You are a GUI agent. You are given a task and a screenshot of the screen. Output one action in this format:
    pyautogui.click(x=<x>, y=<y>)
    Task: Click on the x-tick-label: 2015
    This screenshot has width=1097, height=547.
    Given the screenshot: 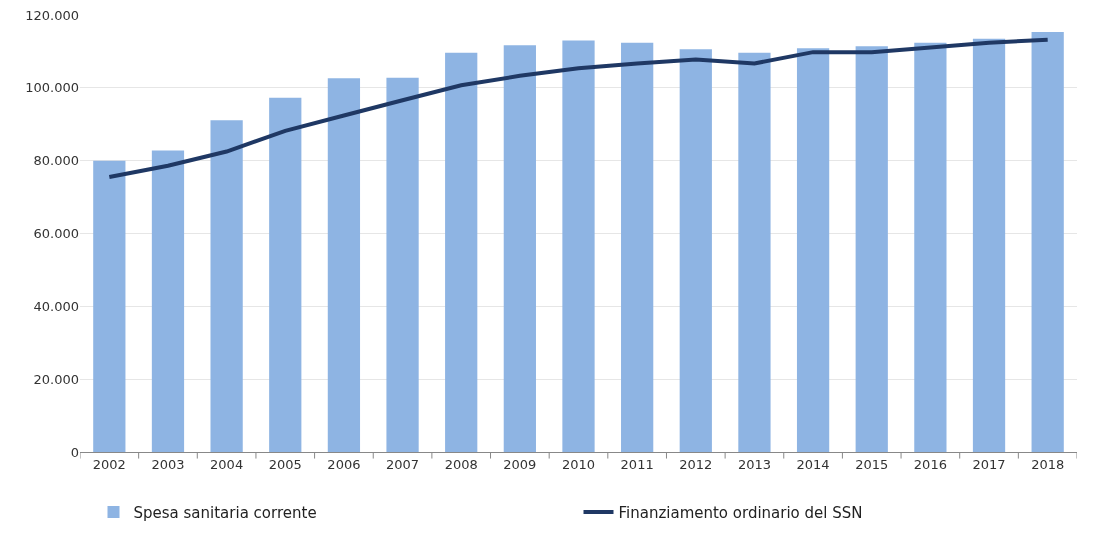 What is the action you would take?
    pyautogui.click(x=872, y=464)
    